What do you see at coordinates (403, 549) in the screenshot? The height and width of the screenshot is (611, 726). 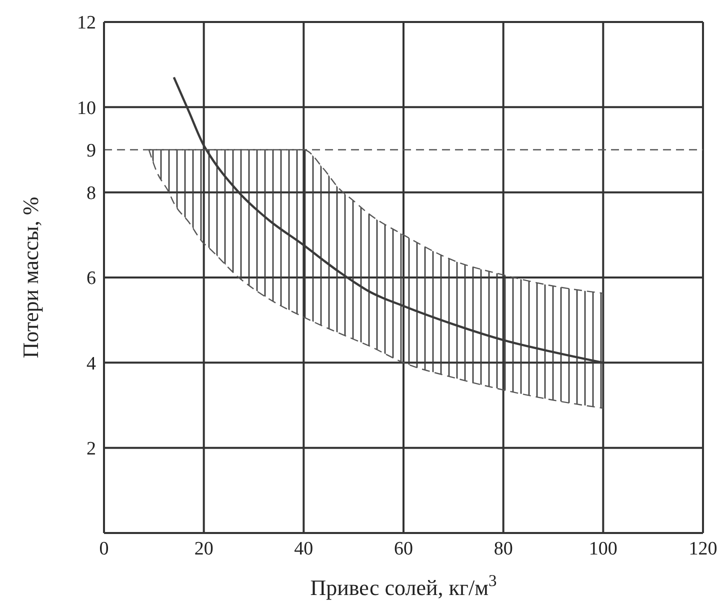 I see `x-tick-label: 60` at bounding box center [403, 549].